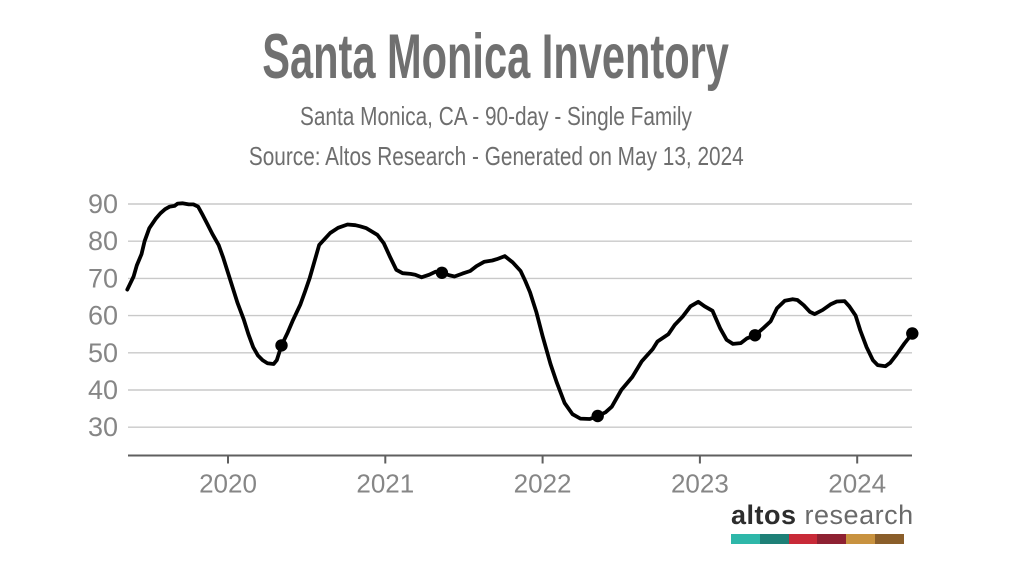 The width and height of the screenshot is (1022, 576). What do you see at coordinates (103, 353) in the screenshot?
I see `y-tick-label: 50` at bounding box center [103, 353].